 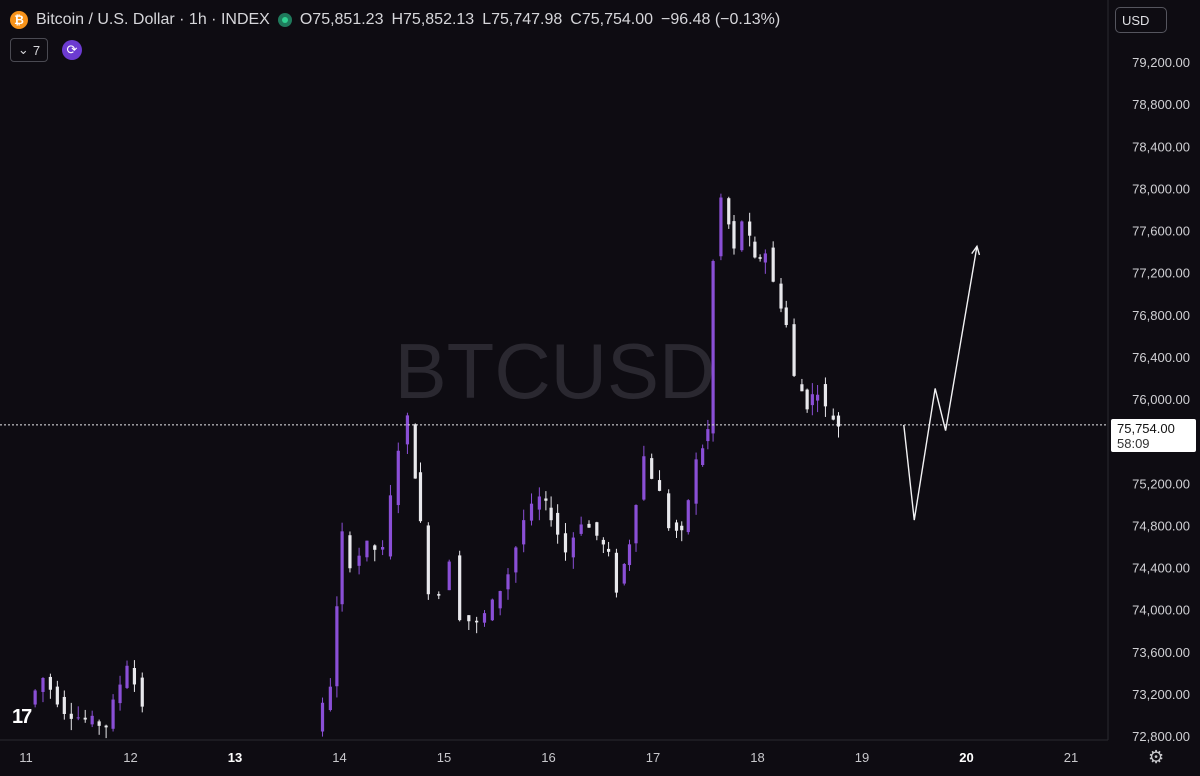 I want to click on gear-icon: ⚙, so click(x=1156, y=757).